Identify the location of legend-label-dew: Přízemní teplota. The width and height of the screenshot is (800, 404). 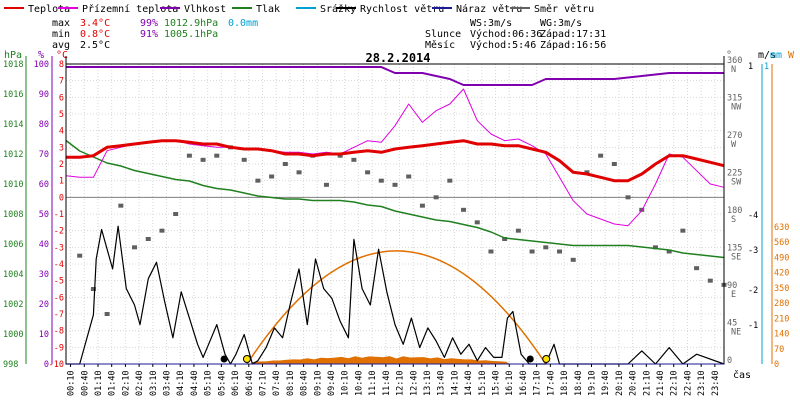
(130, 9).